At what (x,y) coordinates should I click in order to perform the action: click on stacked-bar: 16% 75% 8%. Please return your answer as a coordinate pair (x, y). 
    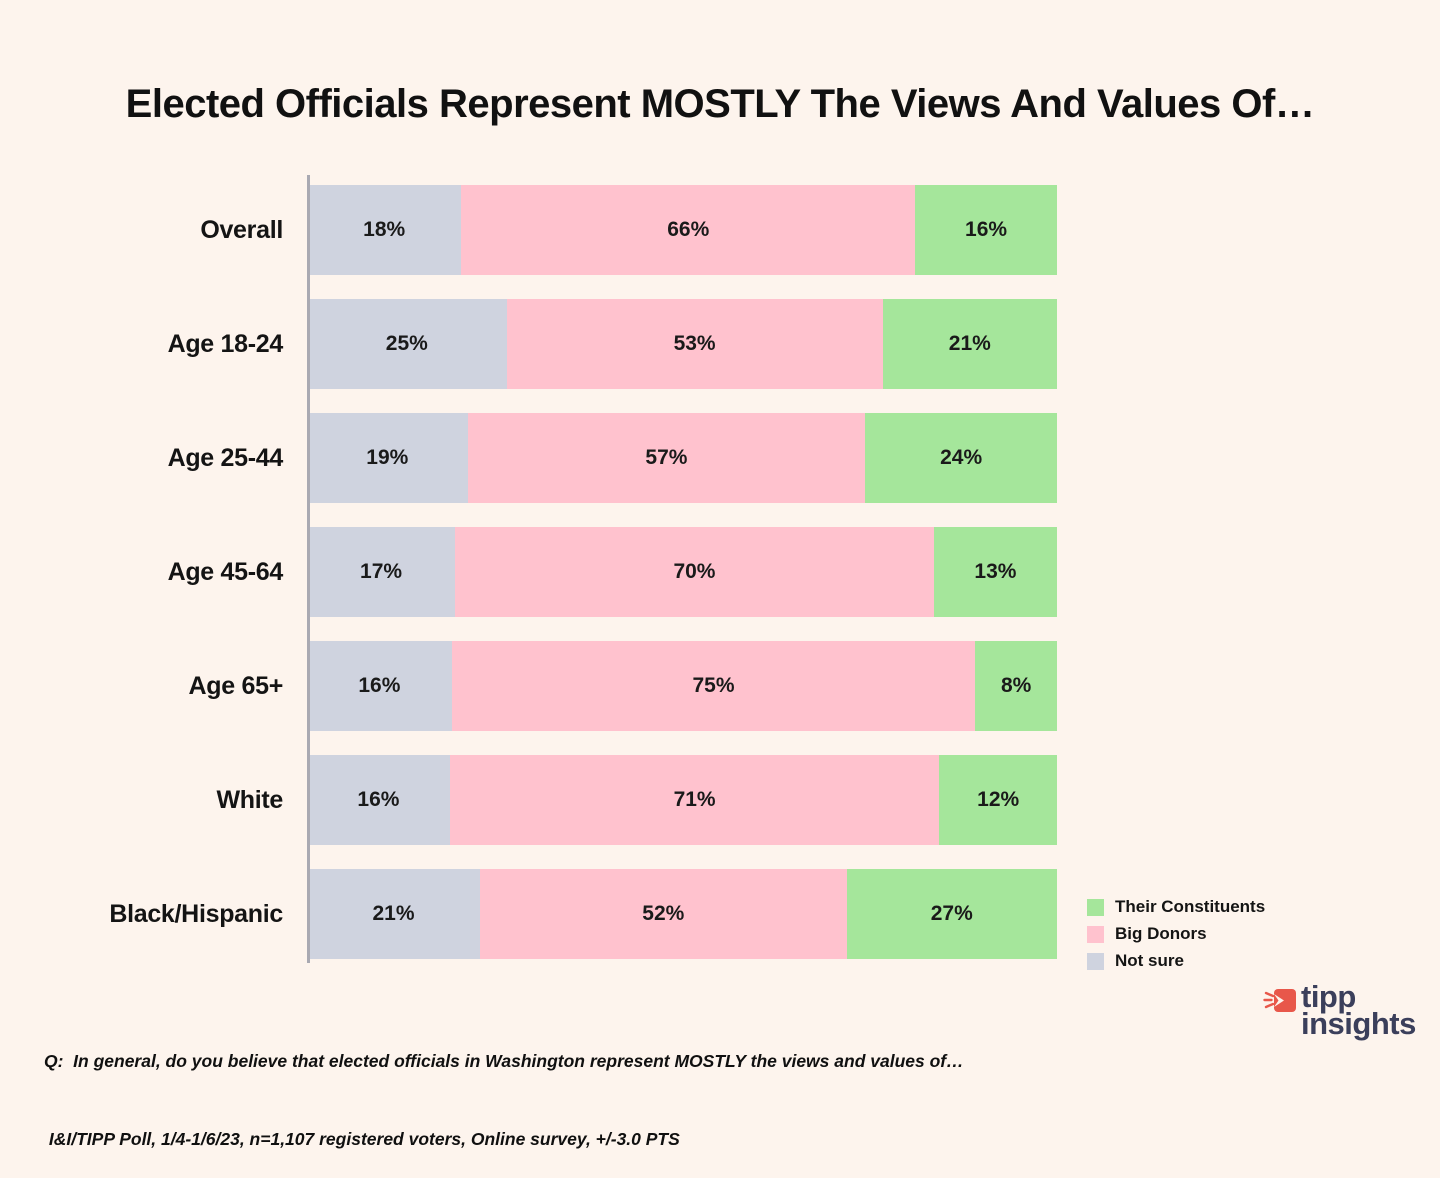
    Looking at the image, I should click on (682, 686).